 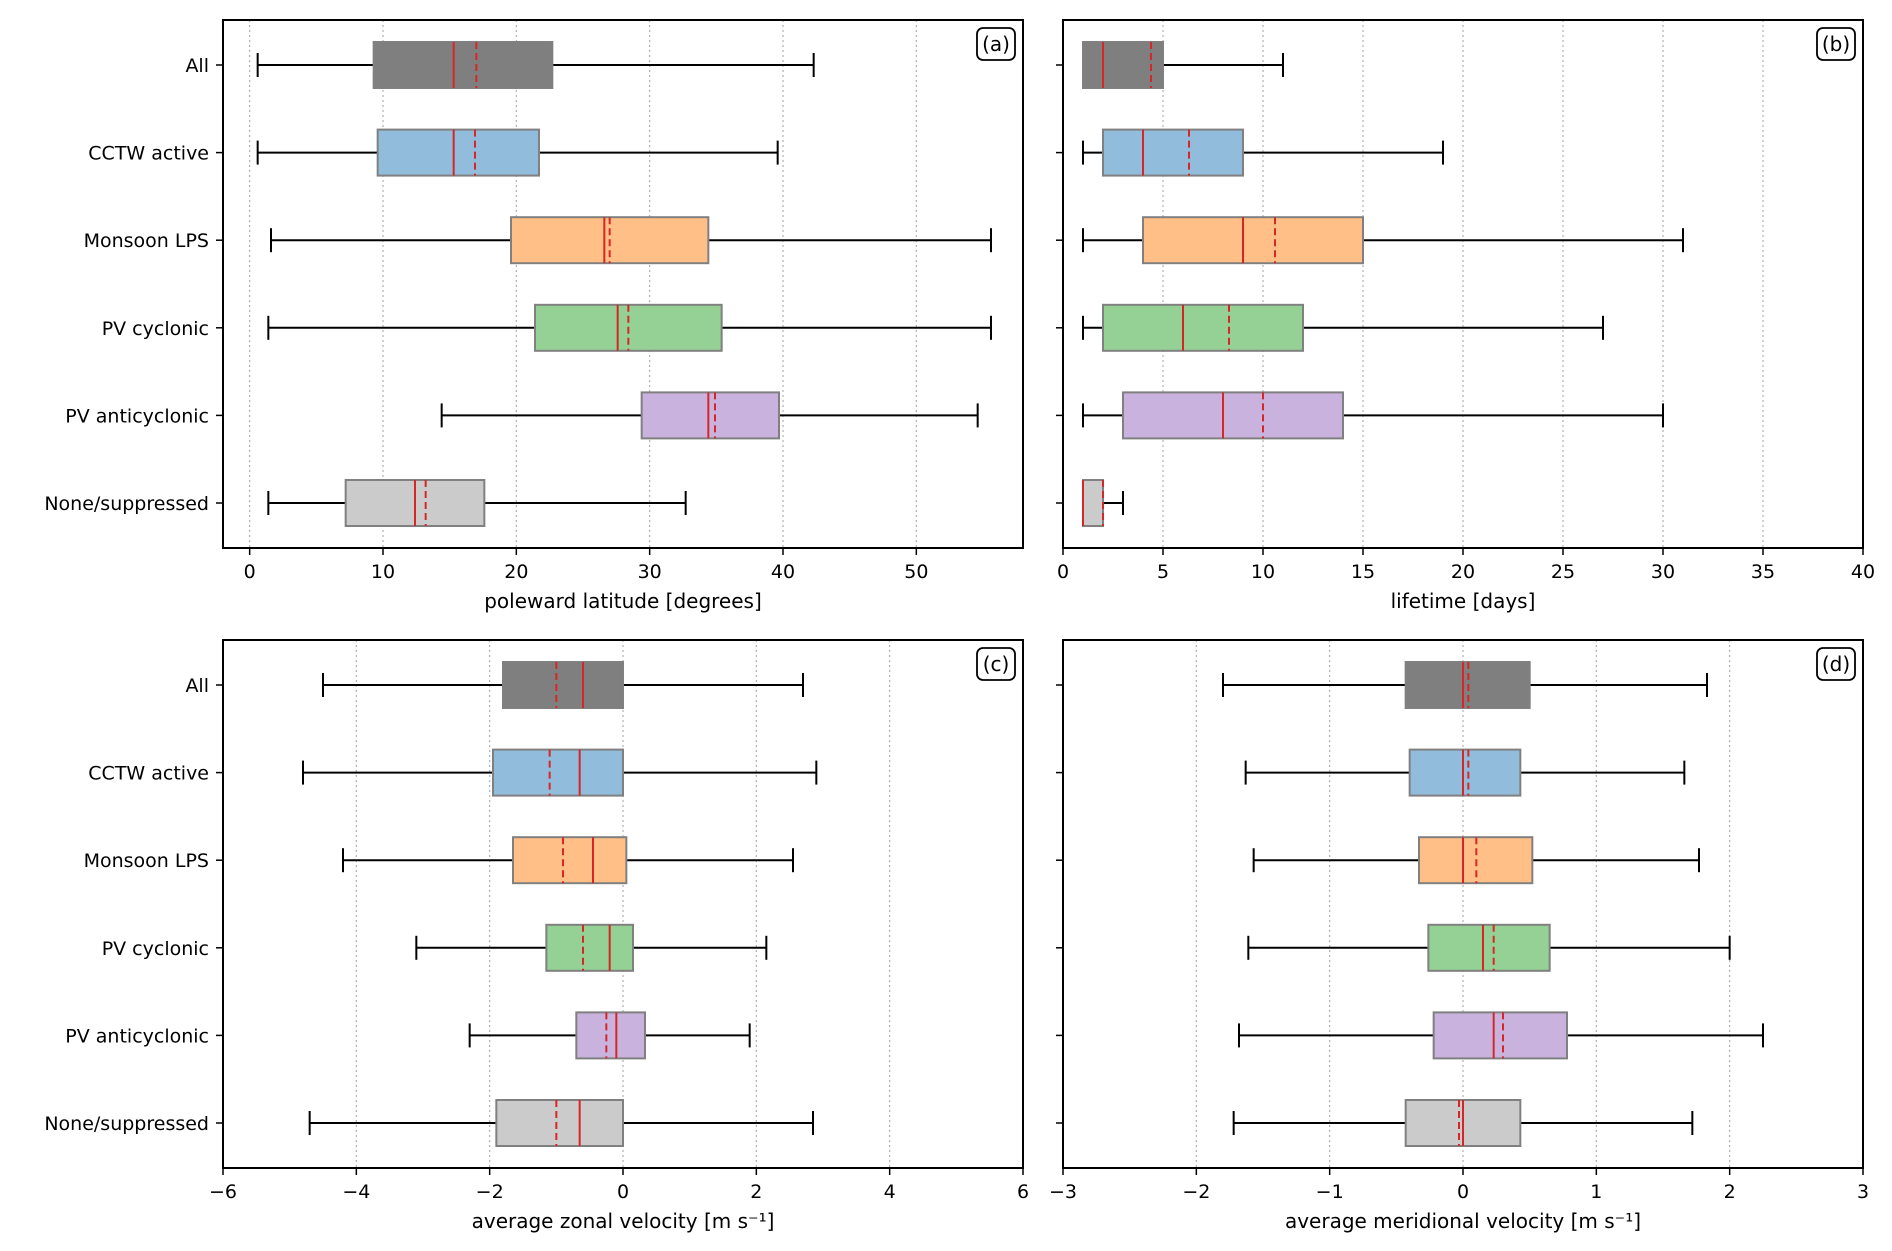 I want to click on panel-tag: (a), so click(x=996, y=44).